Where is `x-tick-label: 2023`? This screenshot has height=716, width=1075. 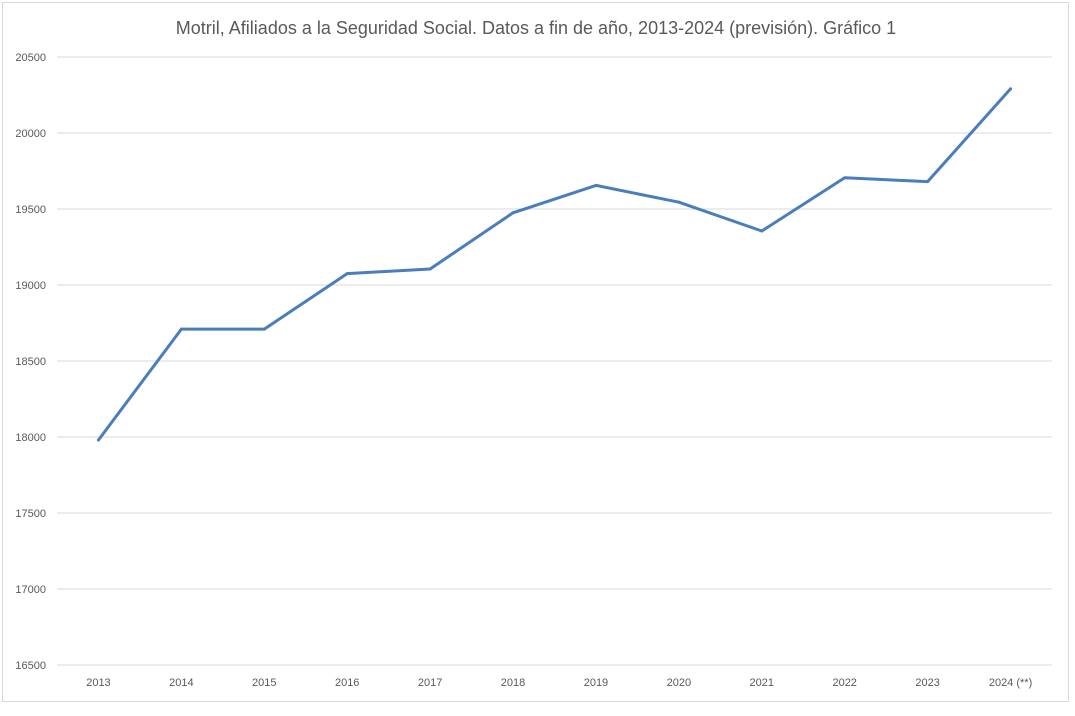 x-tick-label: 2023 is located at coordinates (927, 683).